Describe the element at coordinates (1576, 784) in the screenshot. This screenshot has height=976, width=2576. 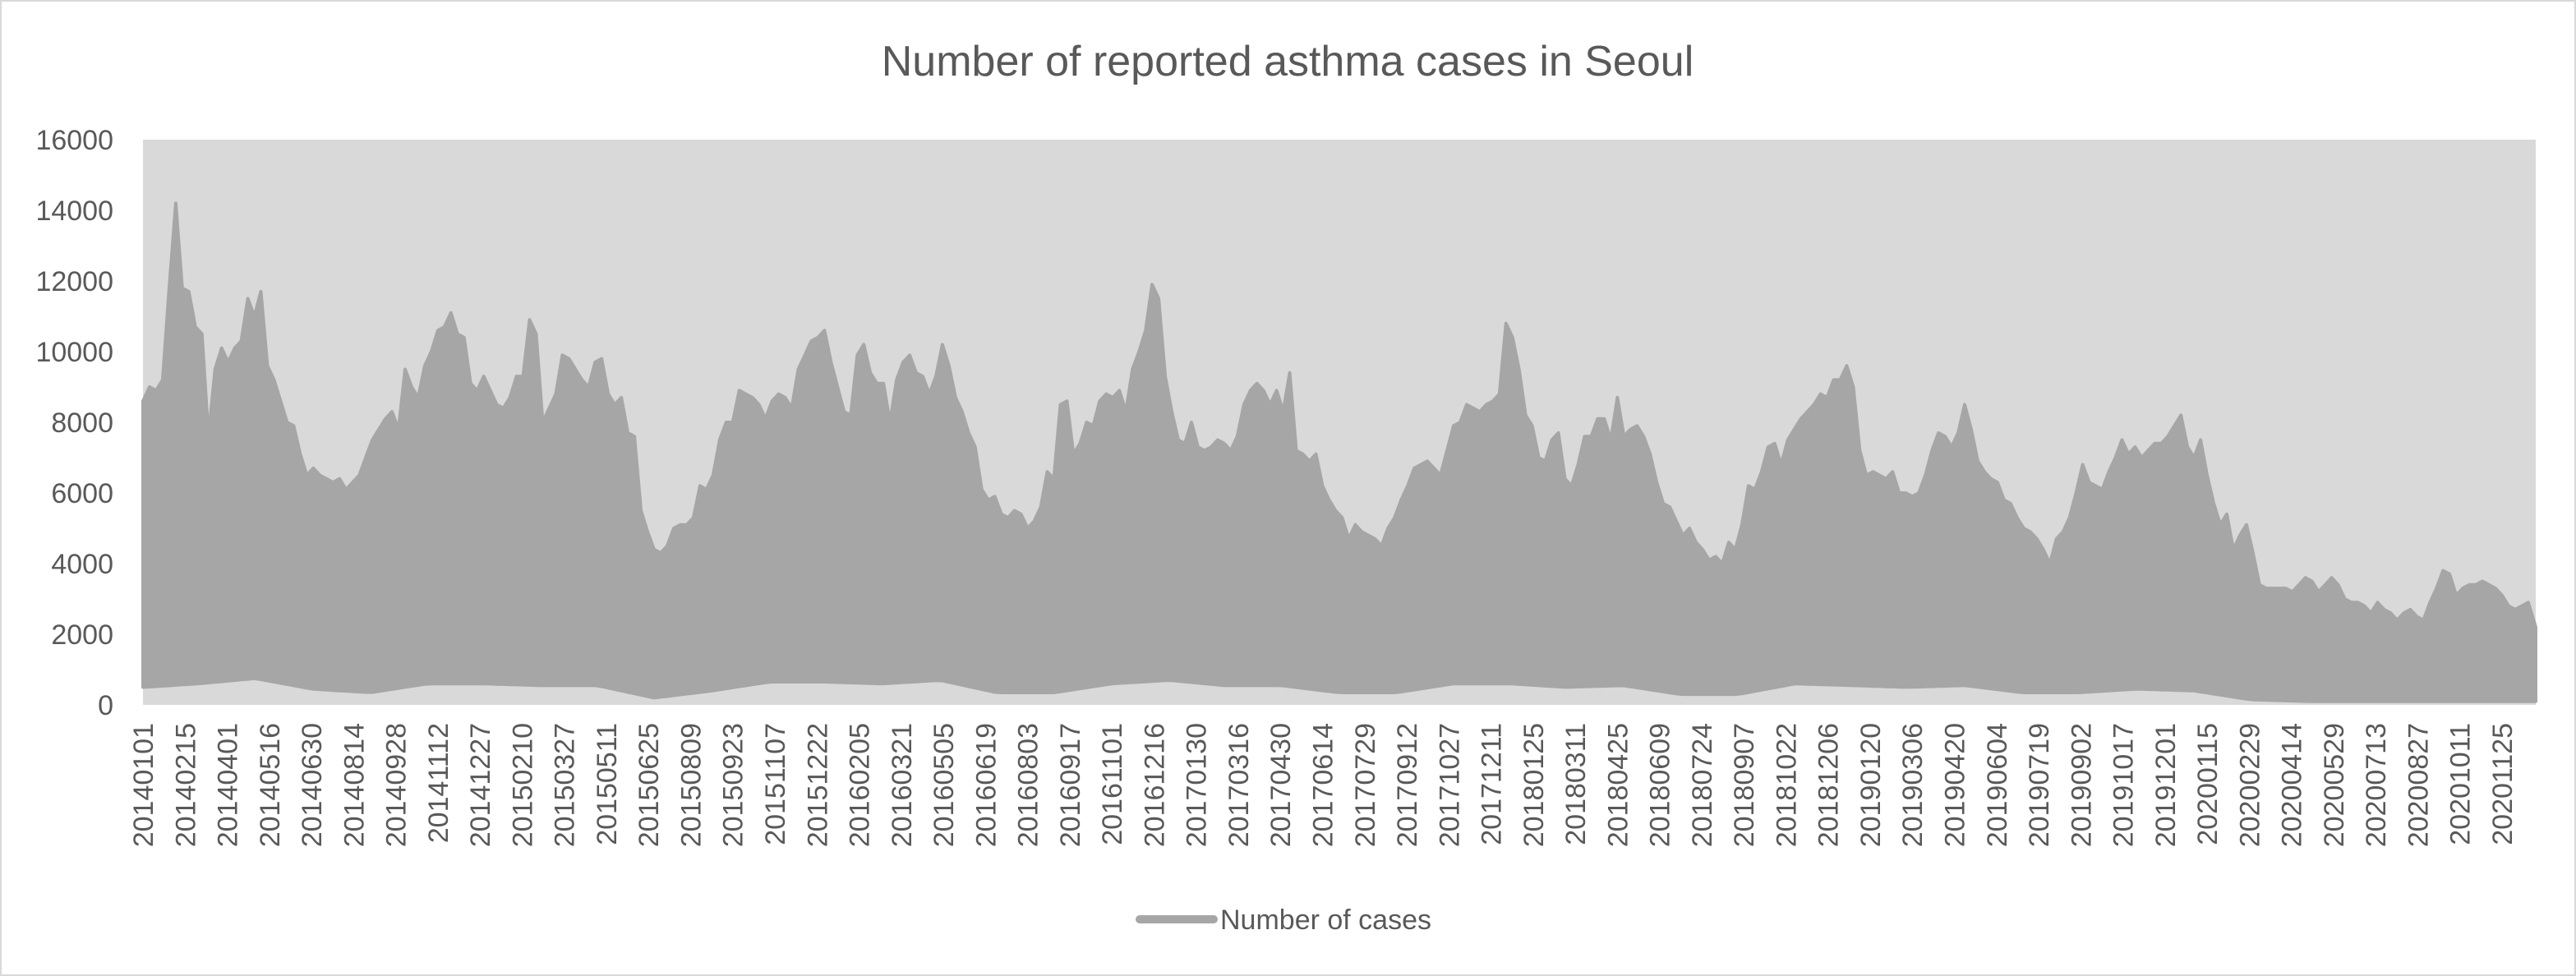
I see `x-tick-label: 20180311` at that location.